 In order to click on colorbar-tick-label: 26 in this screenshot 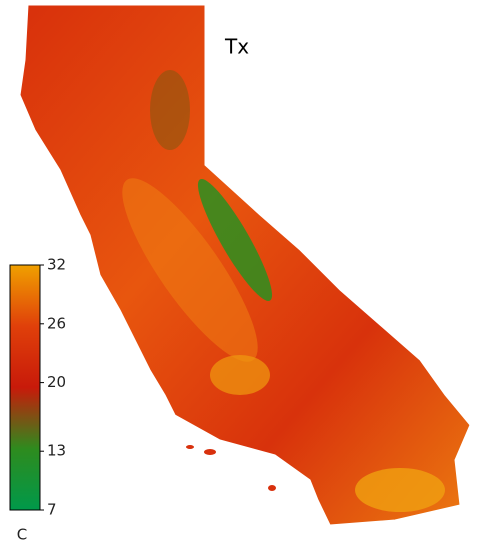, I will do `click(56, 323)`.